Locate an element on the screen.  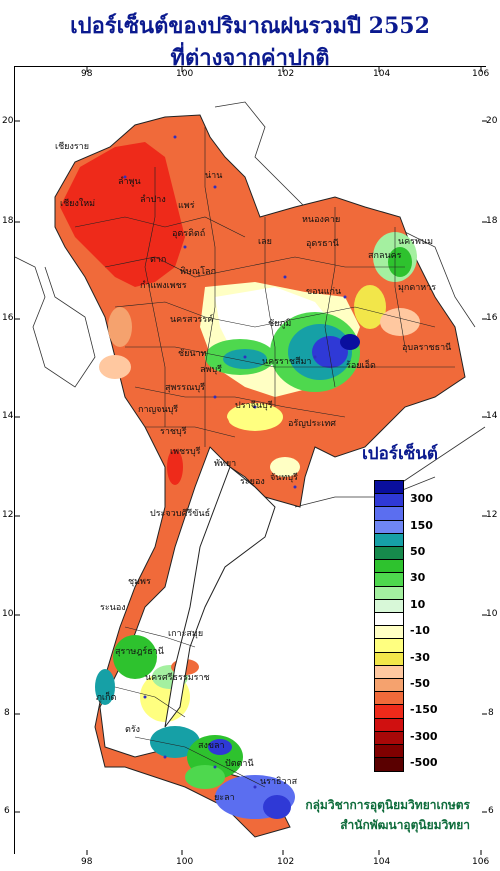
place-label: จันทบุรี is located at coordinates (284, 478).